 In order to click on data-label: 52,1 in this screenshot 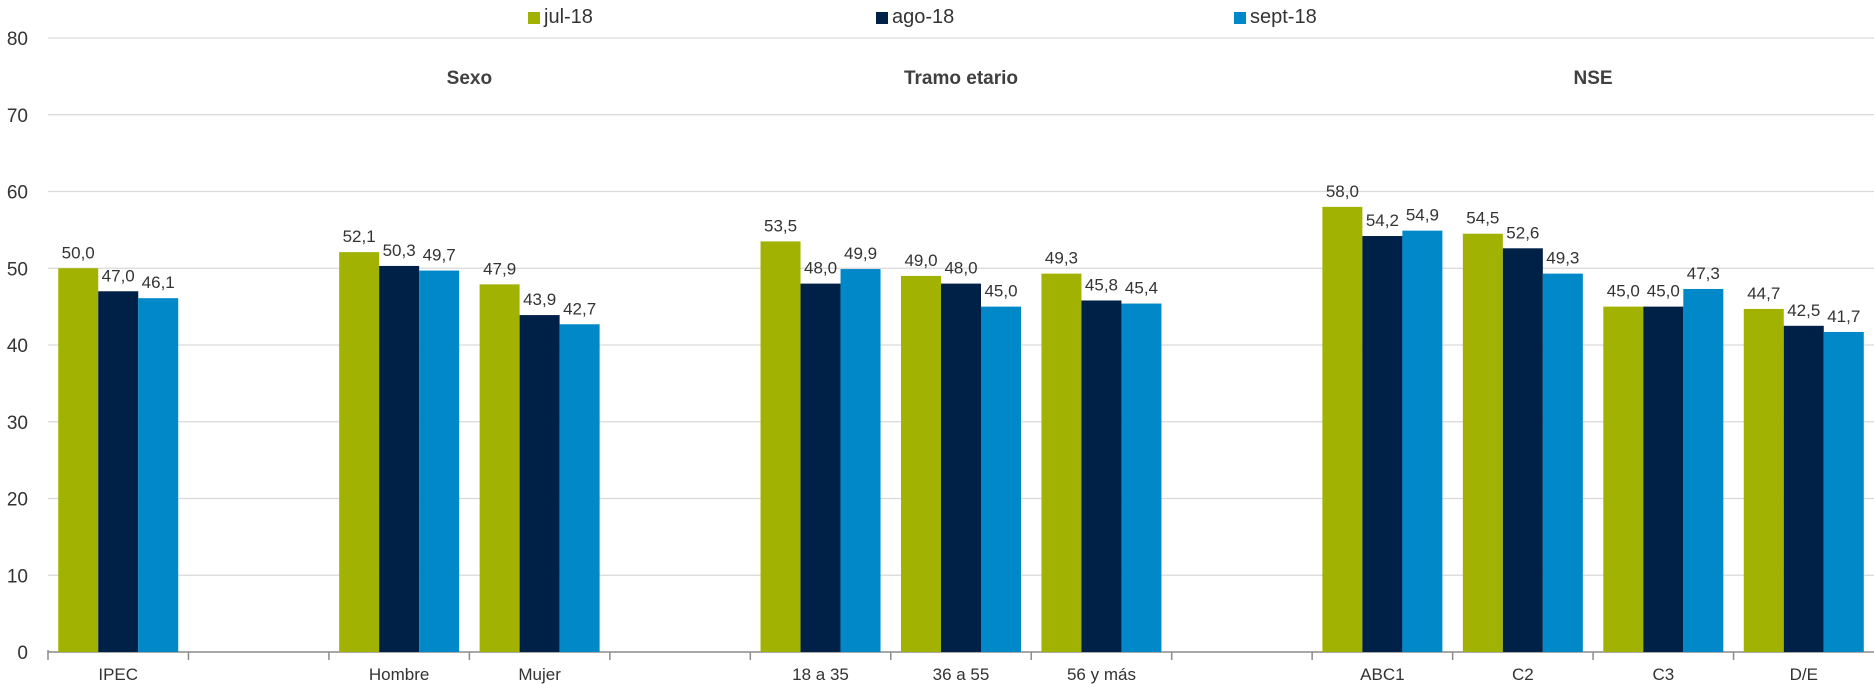, I will do `click(359, 236)`.